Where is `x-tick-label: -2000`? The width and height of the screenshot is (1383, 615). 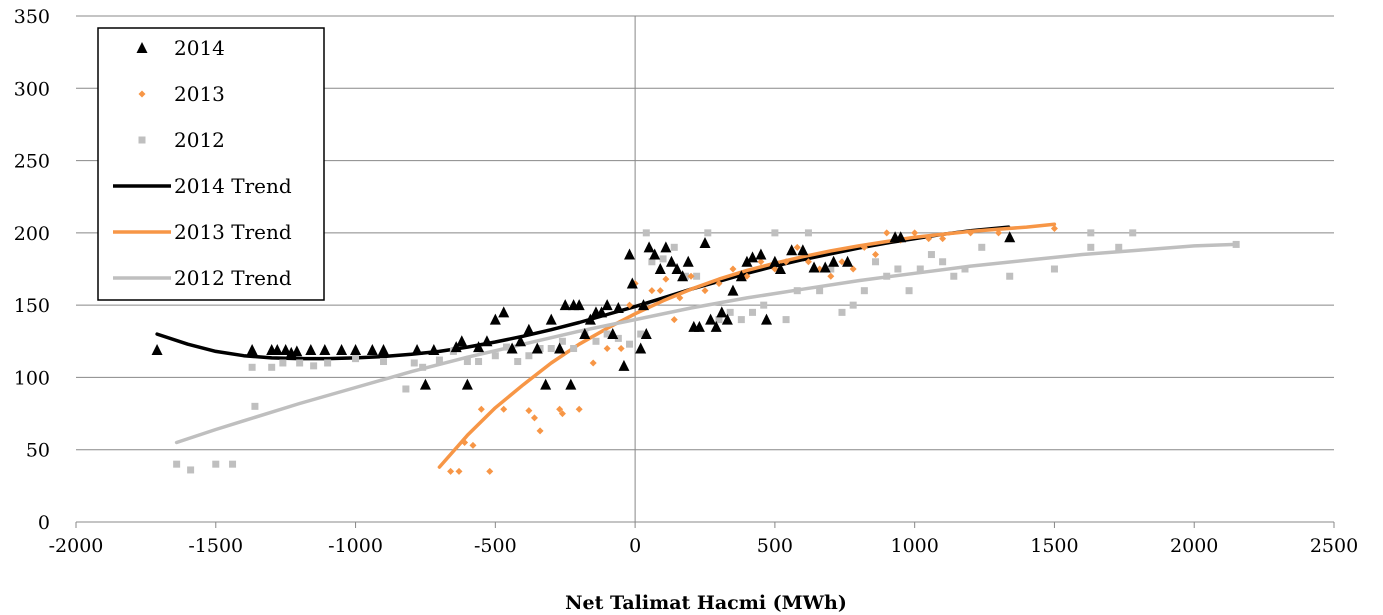 x-tick-label: -2000 is located at coordinates (76, 546).